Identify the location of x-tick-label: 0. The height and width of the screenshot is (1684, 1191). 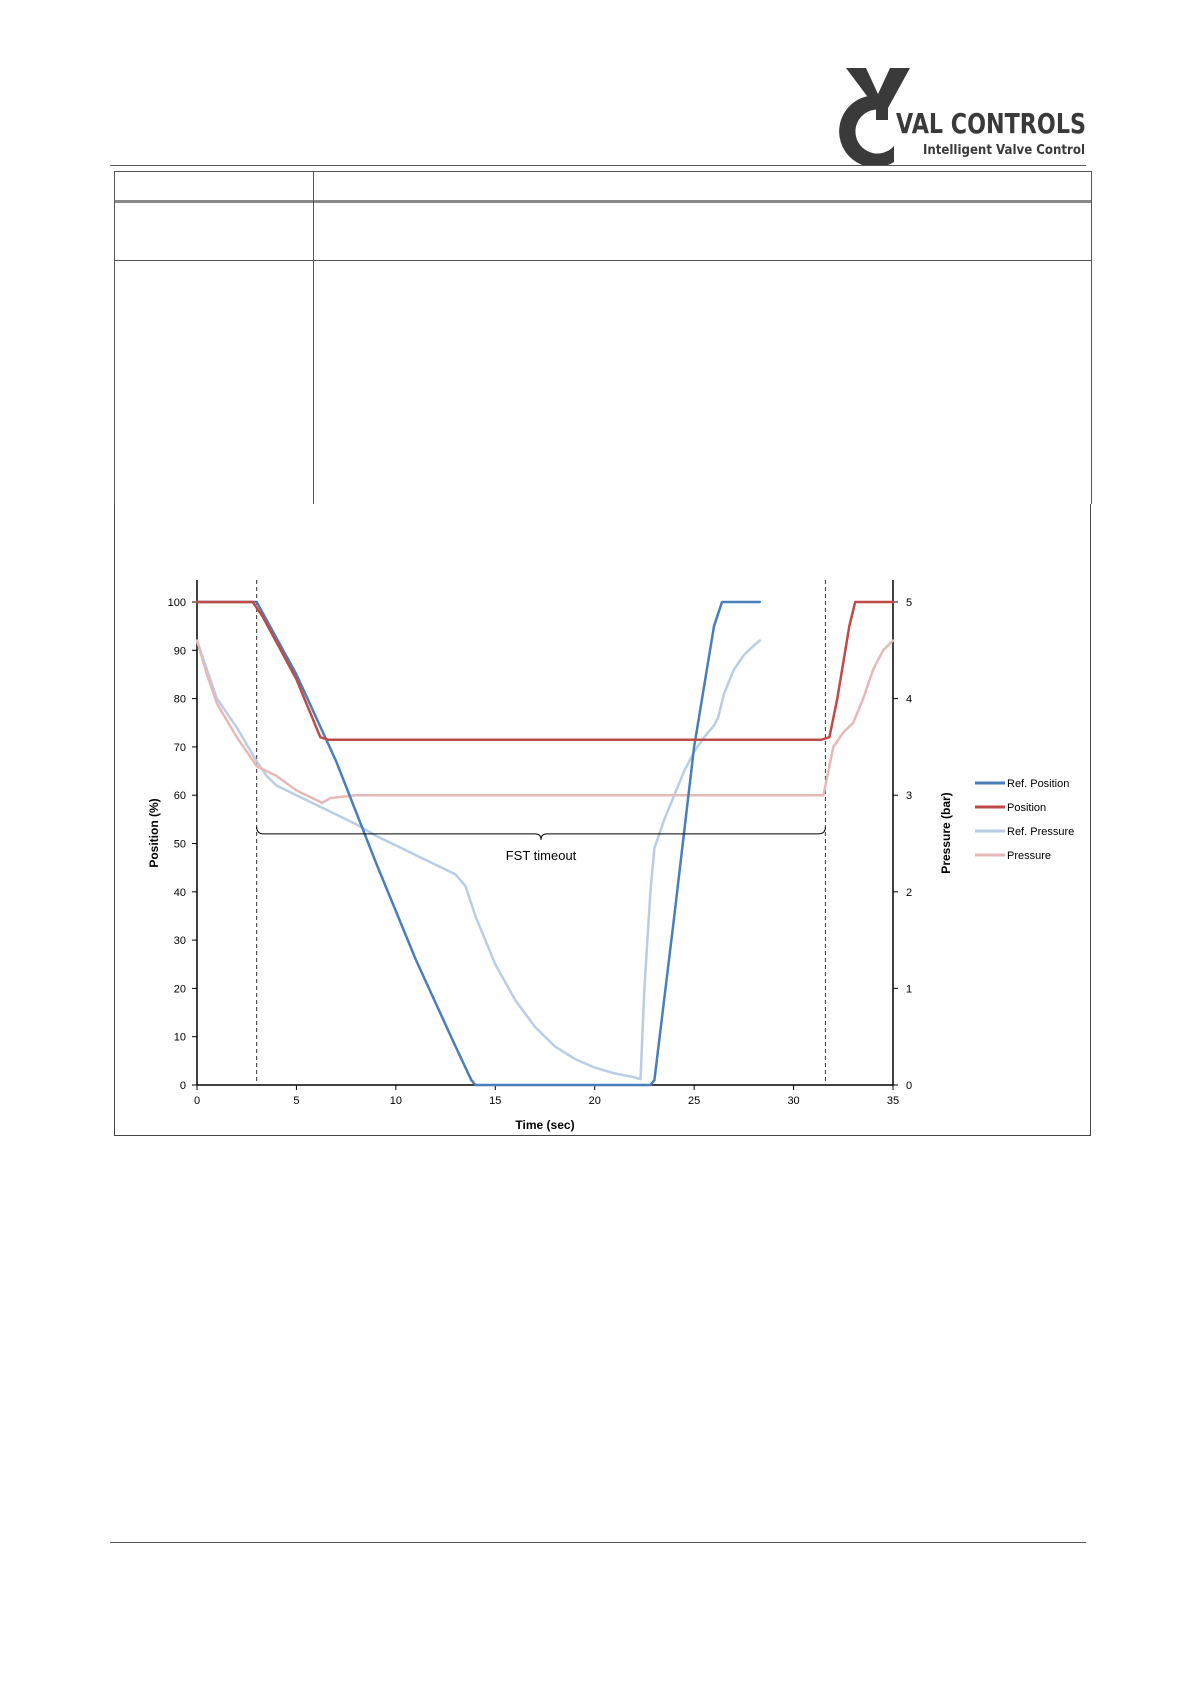
(197, 1101).